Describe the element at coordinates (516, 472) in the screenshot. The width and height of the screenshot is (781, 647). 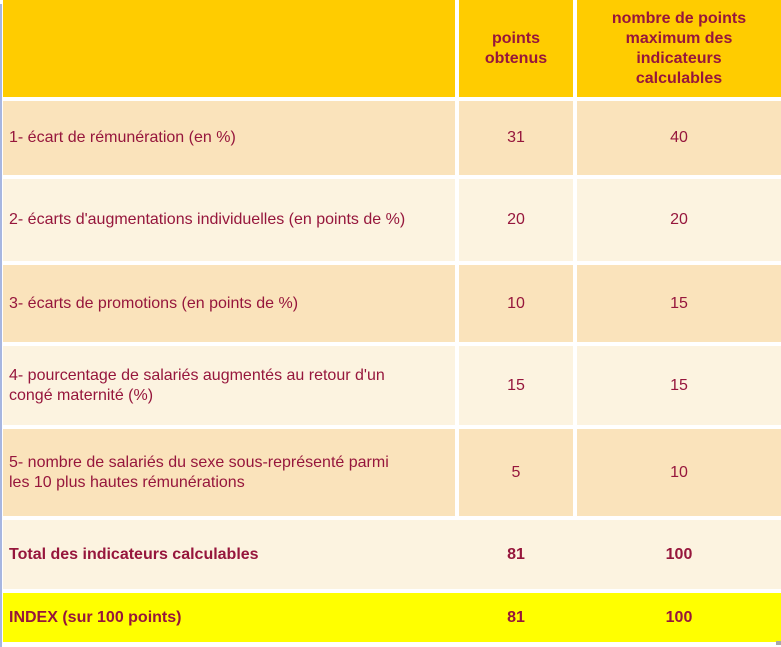
I see `row-points-hautes-remunerations: 5` at that location.